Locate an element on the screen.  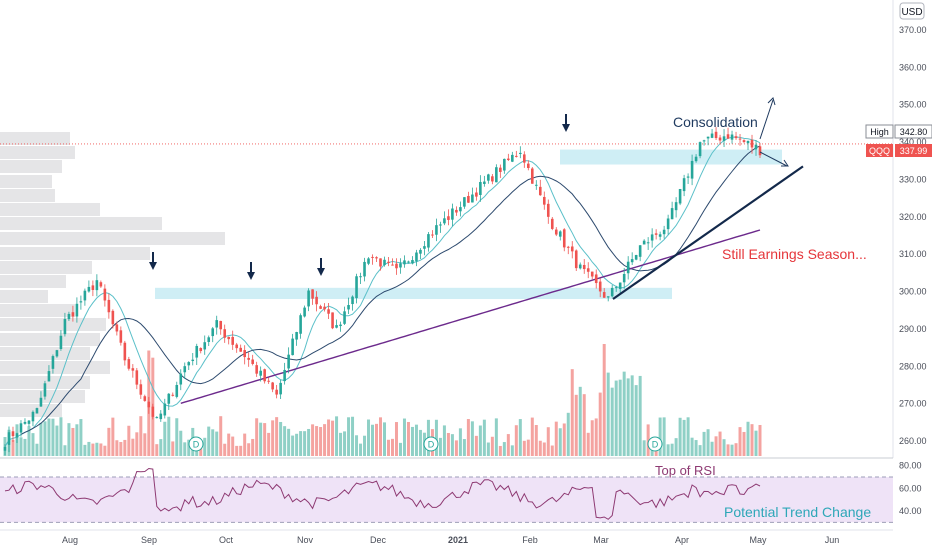
last-price-tag: QQQ 337.99 is located at coordinates (899, 150).